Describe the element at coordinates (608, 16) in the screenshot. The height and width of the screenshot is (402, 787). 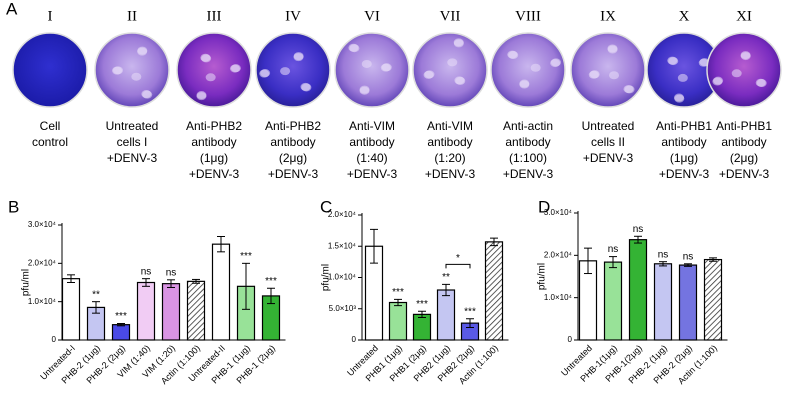
I see `plate-numeral: IX` at that location.